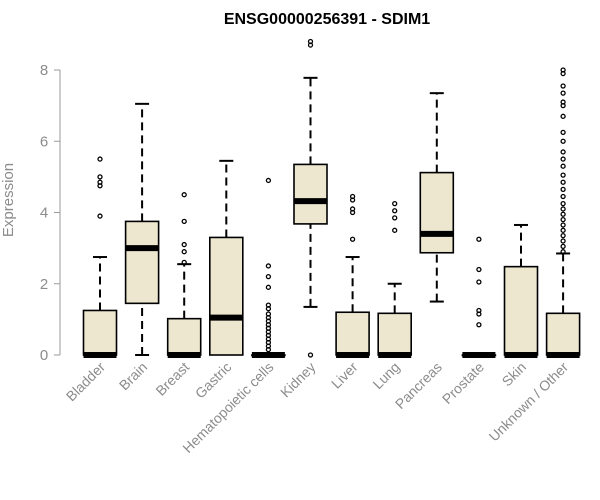 The image size is (600, 500). I want to click on x-tick-label: Lung, so click(385, 375).